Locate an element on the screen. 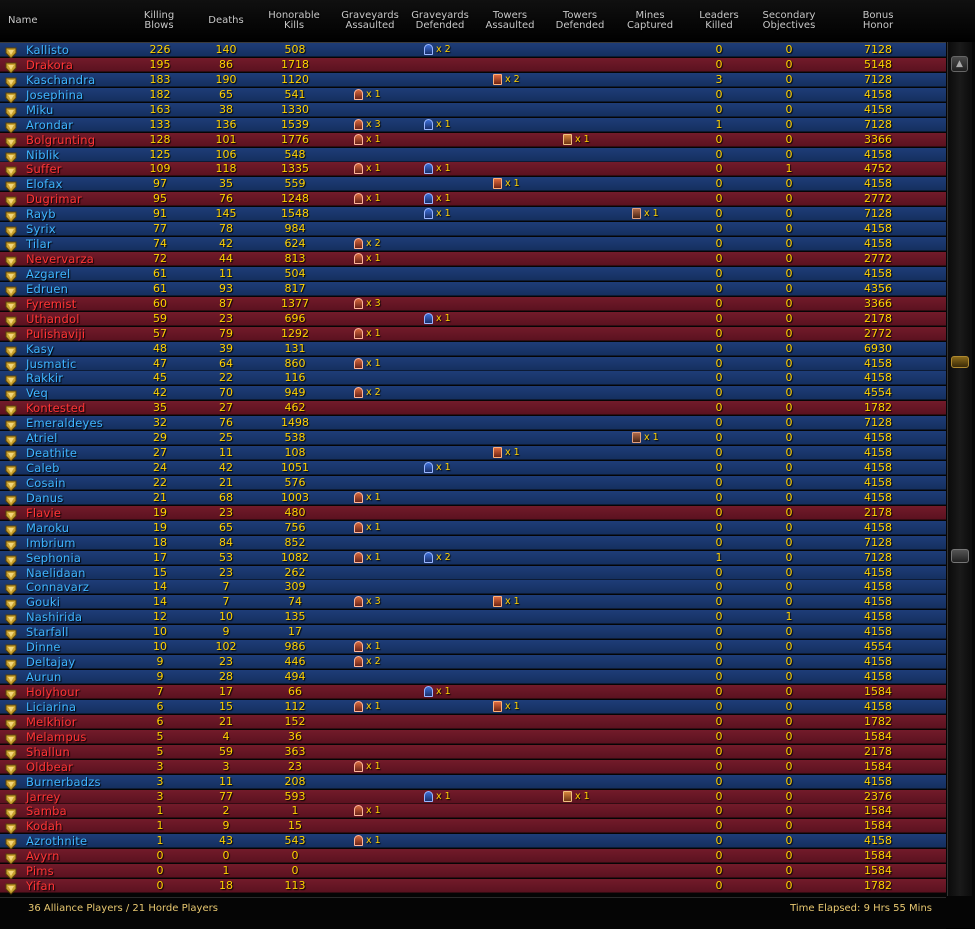 The height and width of the screenshot is (929, 975). player-name: Fyremist is located at coordinates (51, 303).